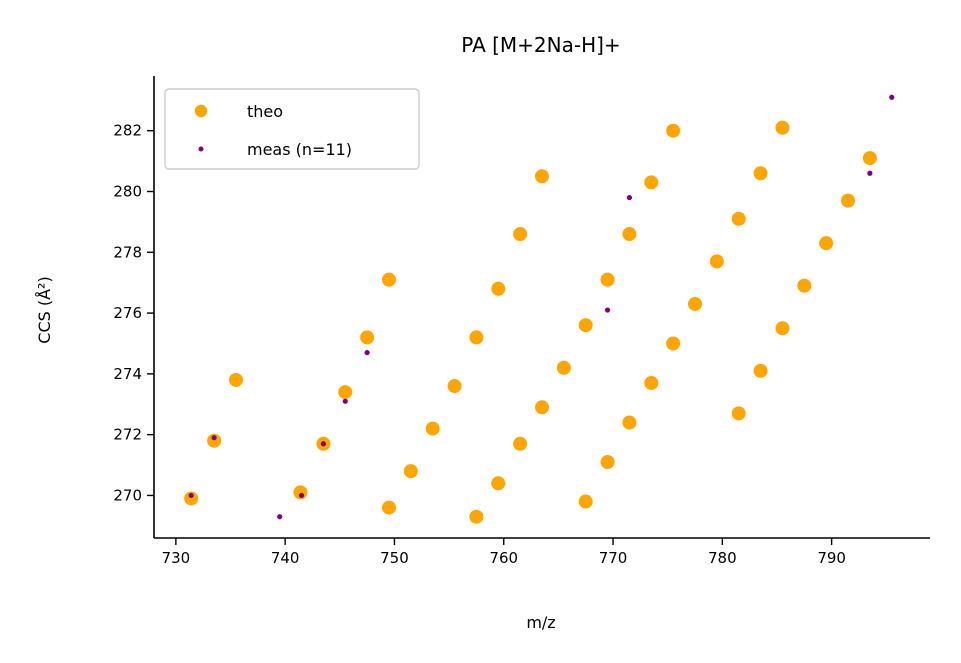  Describe the element at coordinates (127, 495) in the screenshot. I see `y-tick-label: 270` at that location.